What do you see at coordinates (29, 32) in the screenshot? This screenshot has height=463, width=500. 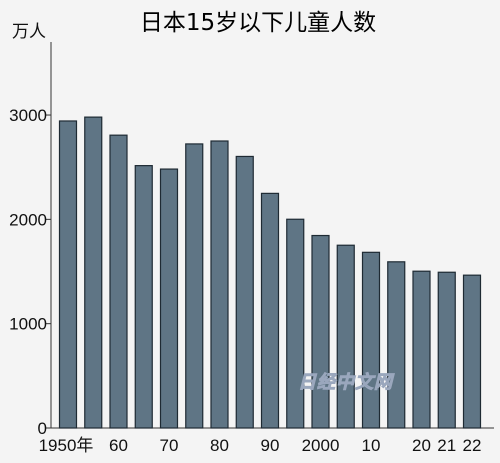 I see `y-axis-unit-label: 万人` at bounding box center [29, 32].